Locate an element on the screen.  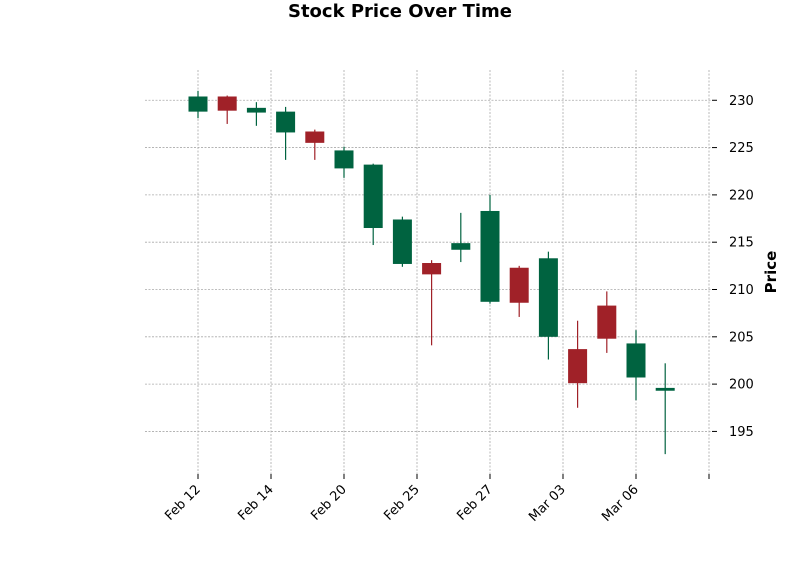
y-tick-label: 220 is located at coordinates (741, 195).